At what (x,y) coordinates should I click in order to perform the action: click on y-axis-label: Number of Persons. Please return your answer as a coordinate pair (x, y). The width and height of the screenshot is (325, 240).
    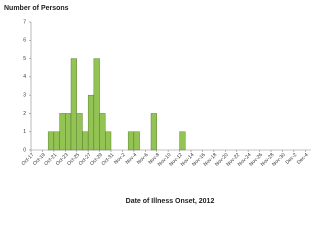
    Looking at the image, I should click on (36, 8).